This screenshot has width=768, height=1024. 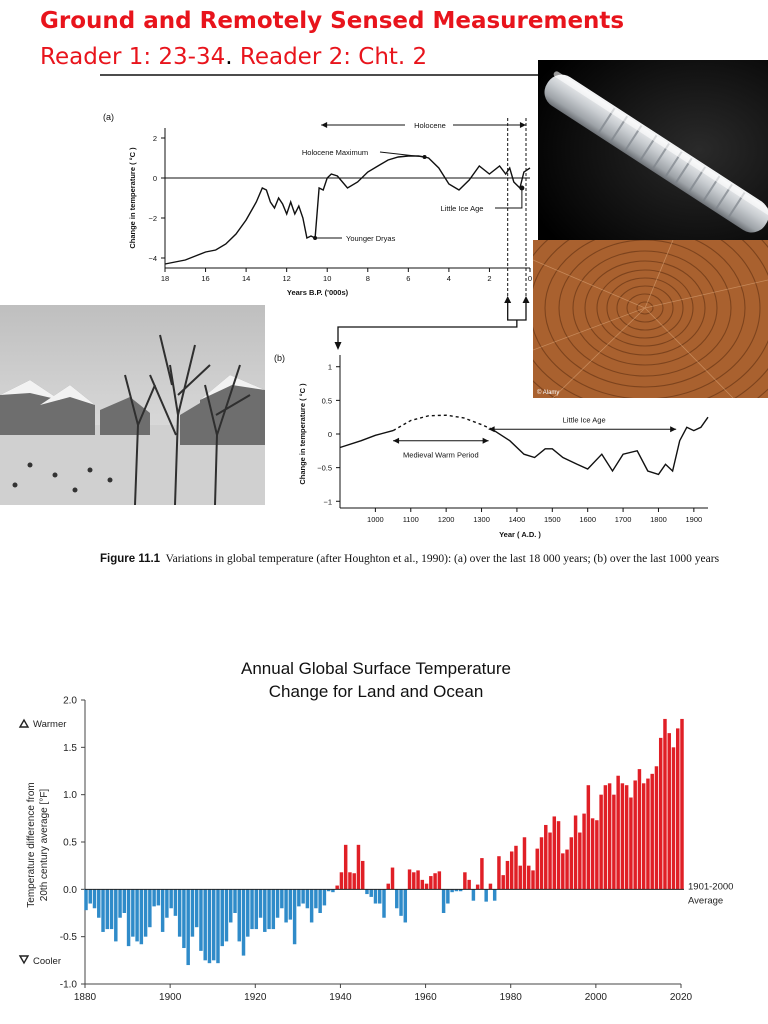 I want to click on ice-core-photo, so click(x=653, y=150).